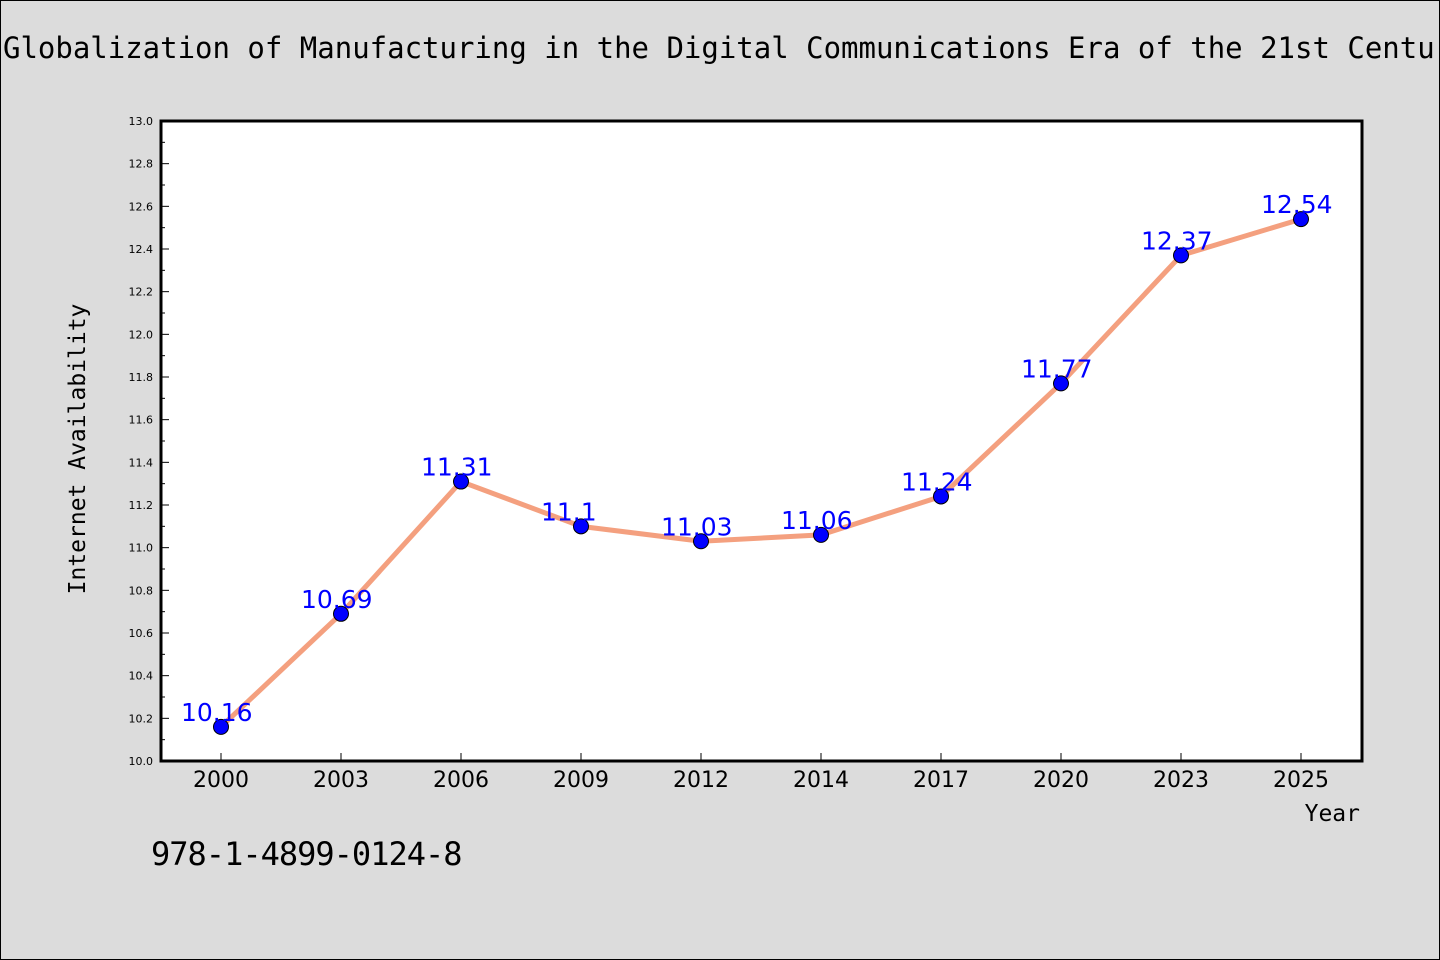  Describe the element at coordinates (461, 780) in the screenshot. I see `x-tick-label: 2006` at that location.